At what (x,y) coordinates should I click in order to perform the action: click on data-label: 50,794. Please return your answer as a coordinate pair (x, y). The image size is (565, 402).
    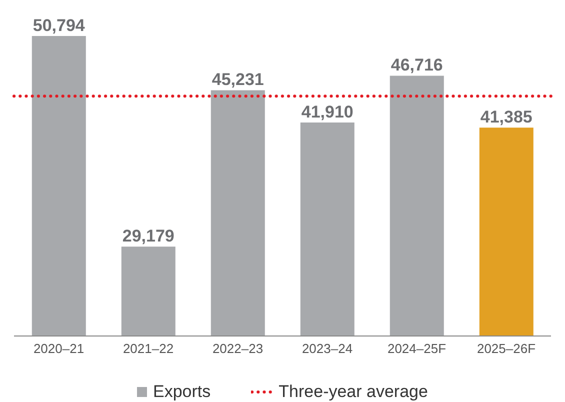
    Looking at the image, I should click on (59, 25).